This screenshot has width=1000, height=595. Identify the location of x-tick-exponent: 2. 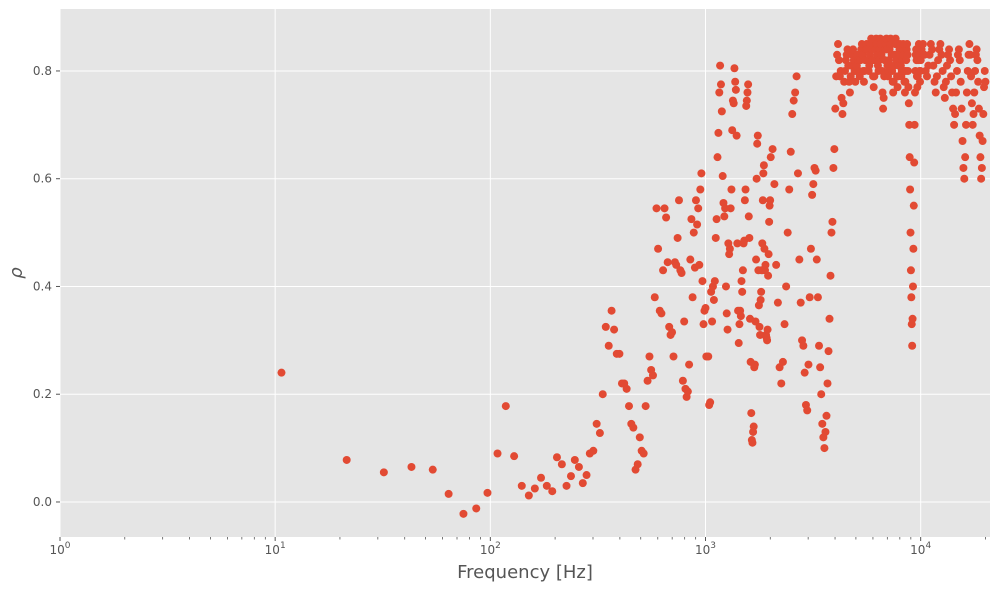
(498, 546).